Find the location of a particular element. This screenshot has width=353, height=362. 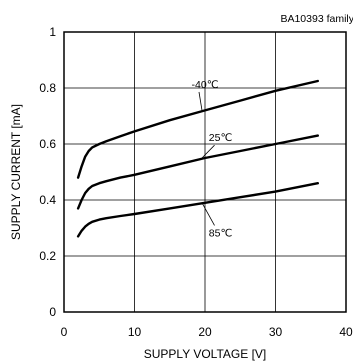

x-tick-label: 10 is located at coordinates (135, 332).